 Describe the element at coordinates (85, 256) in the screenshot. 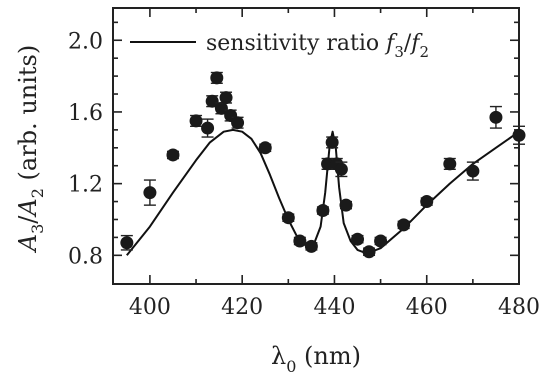

I see `y-tick-label: 0.8` at that location.